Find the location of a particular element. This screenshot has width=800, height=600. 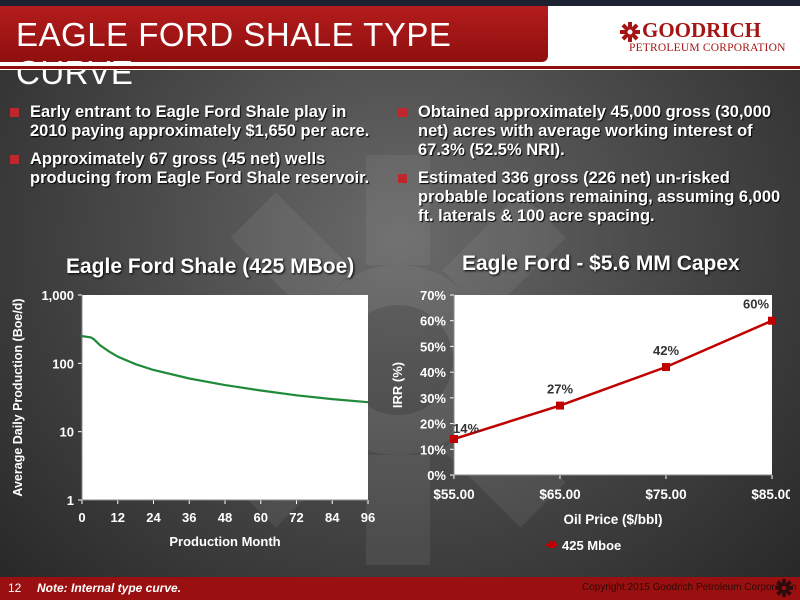

y-tick-label: 50% is located at coordinates (433, 346).